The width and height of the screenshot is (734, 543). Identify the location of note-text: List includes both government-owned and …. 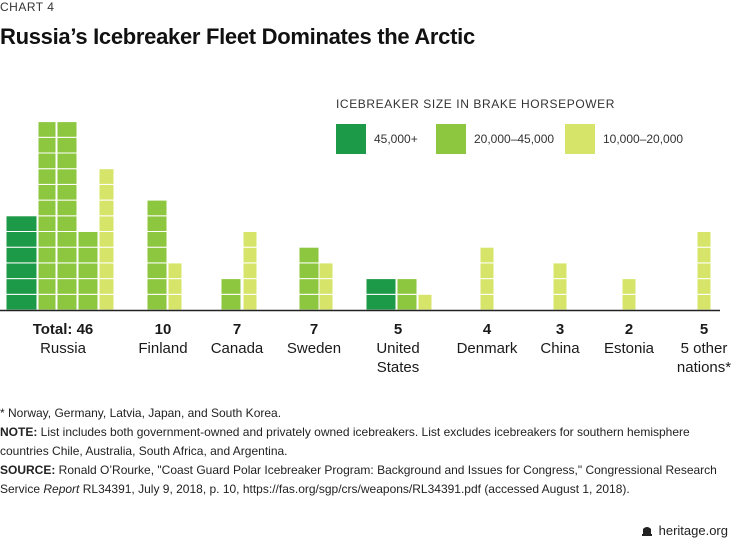
(345, 441).